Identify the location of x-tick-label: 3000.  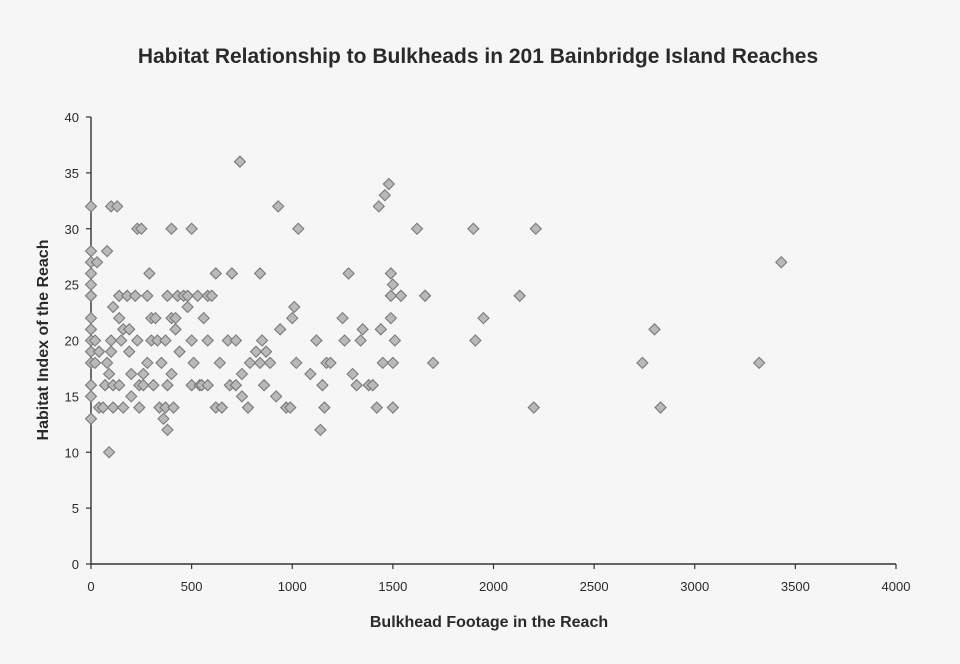
(694, 586).